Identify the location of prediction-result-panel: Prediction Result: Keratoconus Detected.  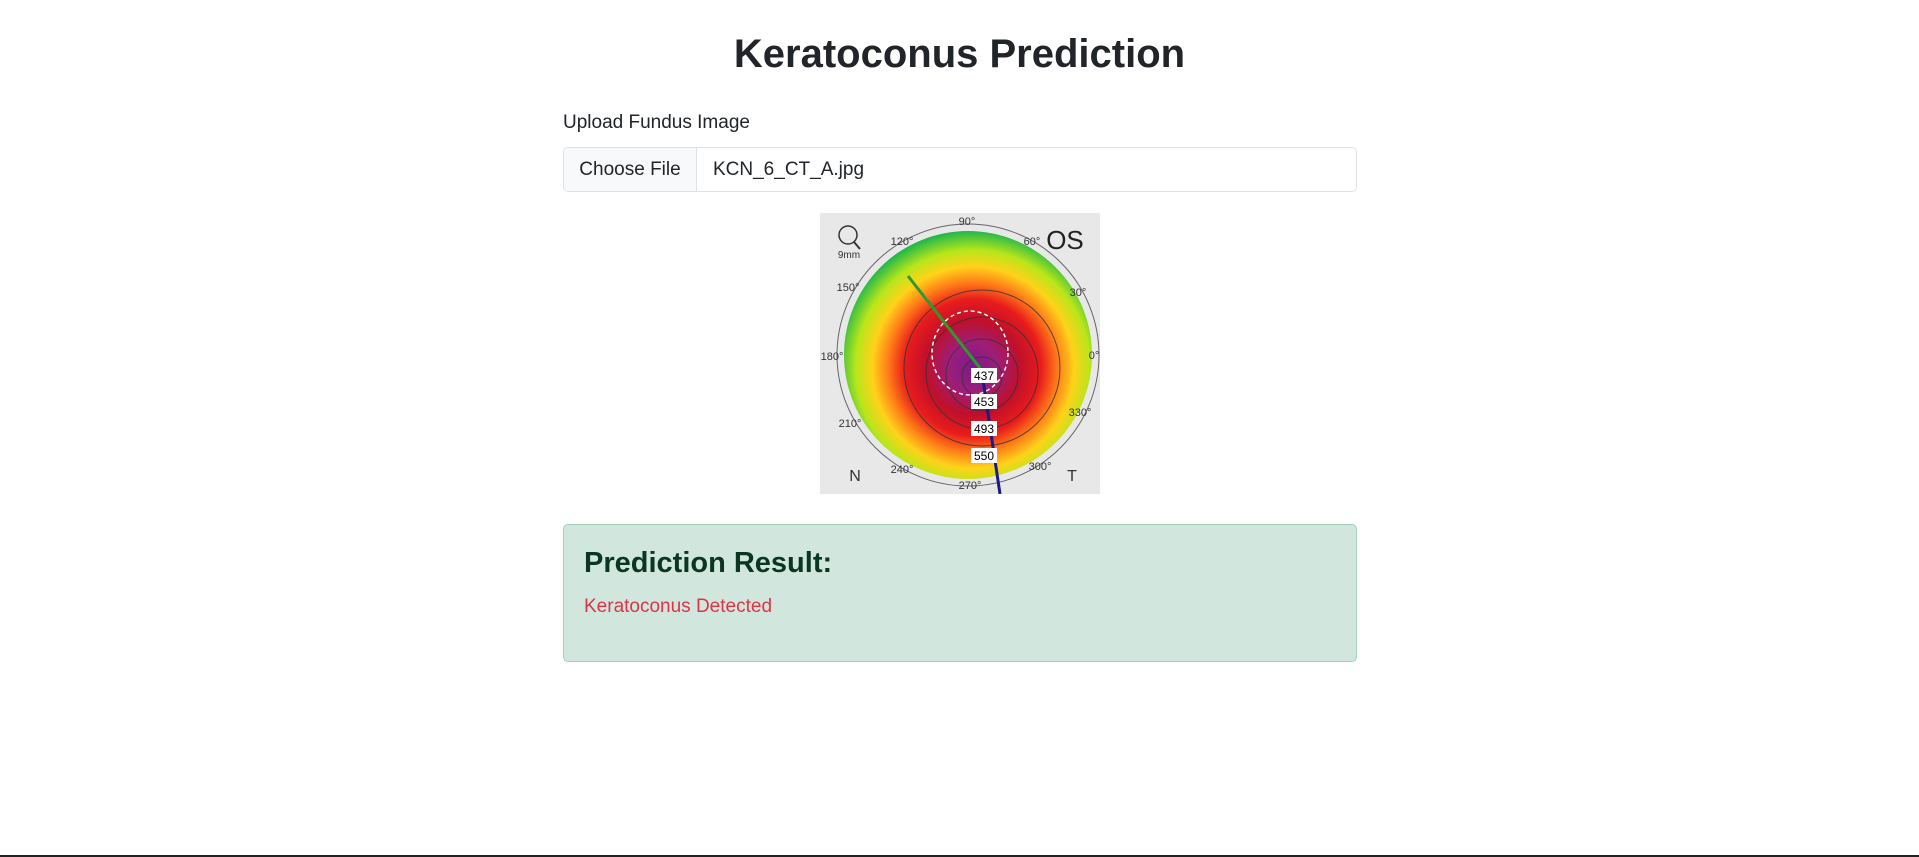
(960, 593).